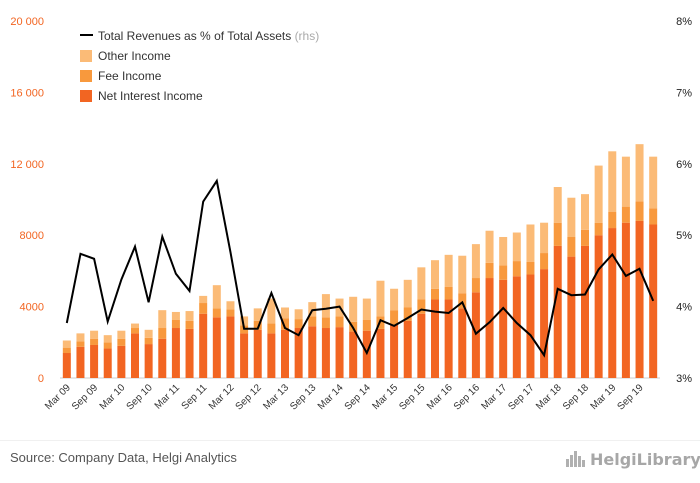 The height and width of the screenshot is (483, 700). Describe the element at coordinates (168, 397) in the screenshot. I see `x-tick-label: Mar 11` at that location.